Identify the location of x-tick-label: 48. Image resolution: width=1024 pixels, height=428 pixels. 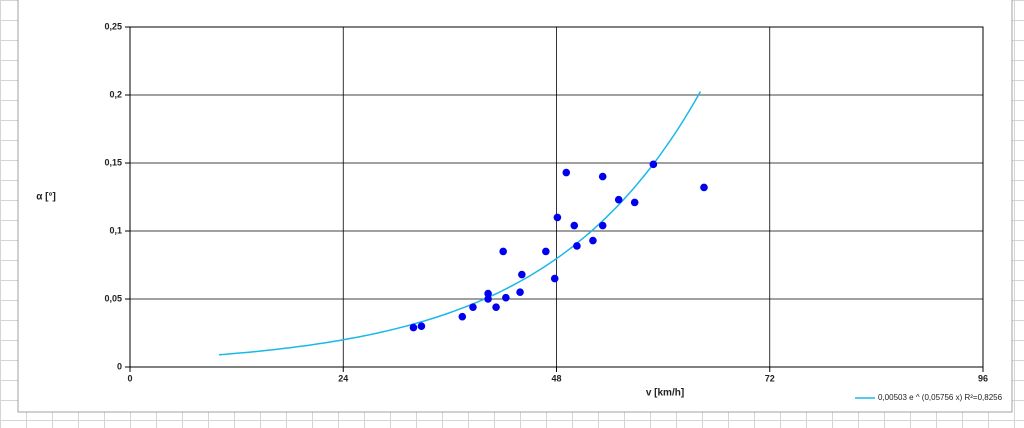
(556, 378).